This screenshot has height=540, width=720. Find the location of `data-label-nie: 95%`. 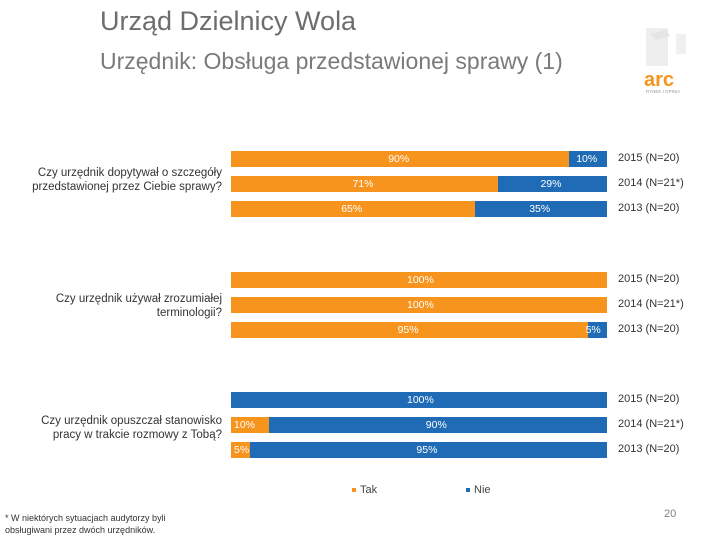

data-label-nie: 95% is located at coordinates (427, 450).